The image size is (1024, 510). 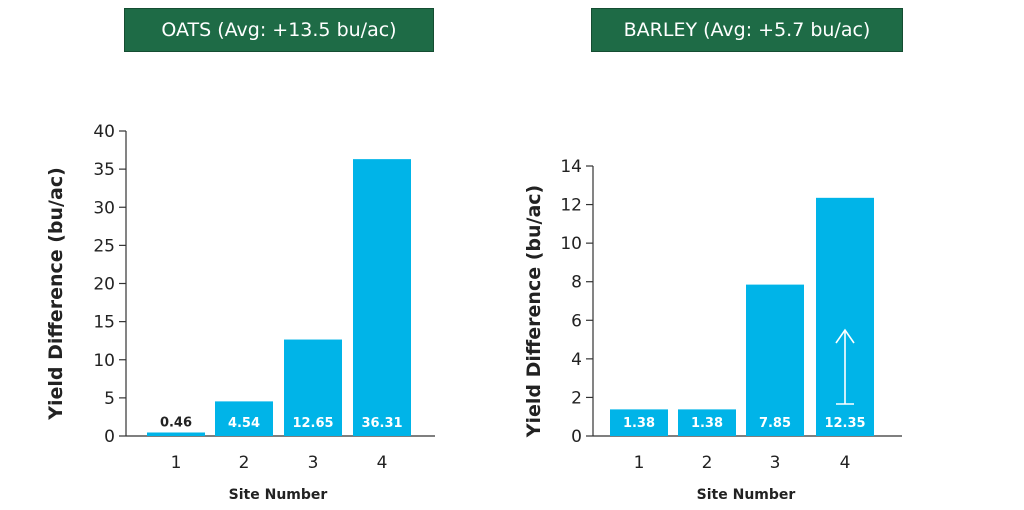 I want to click on up-arrow-icon, so click(x=845, y=366).